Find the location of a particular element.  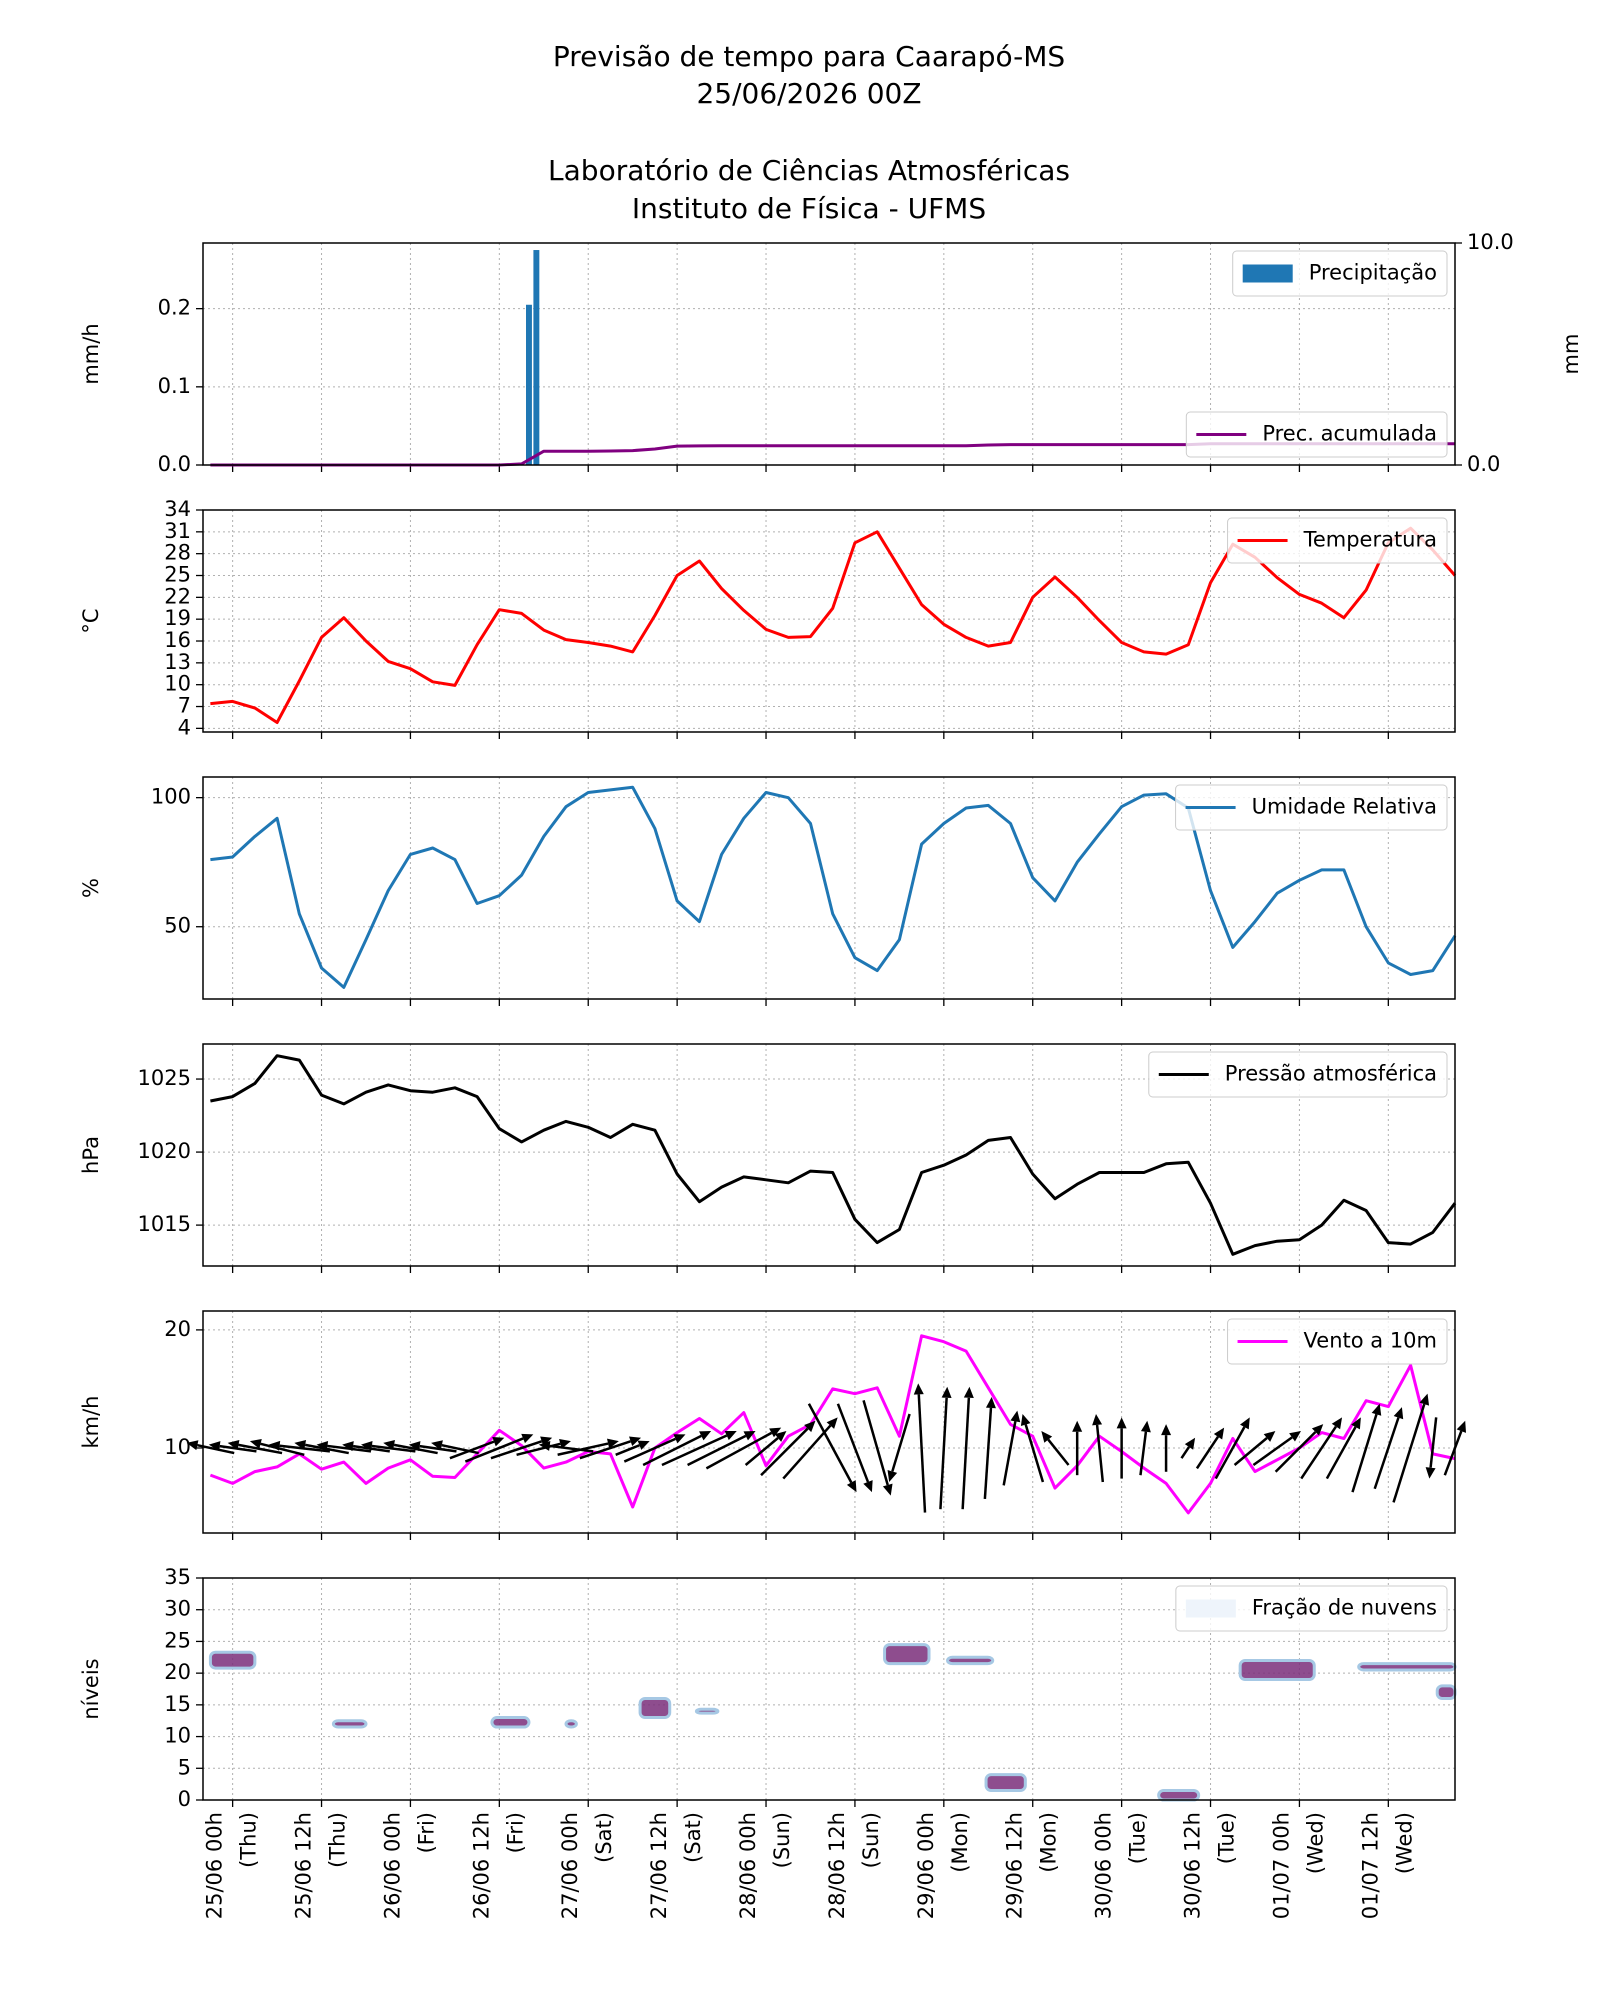

x-tick-label: 25/06 12h is located at coordinates (304, 1865).